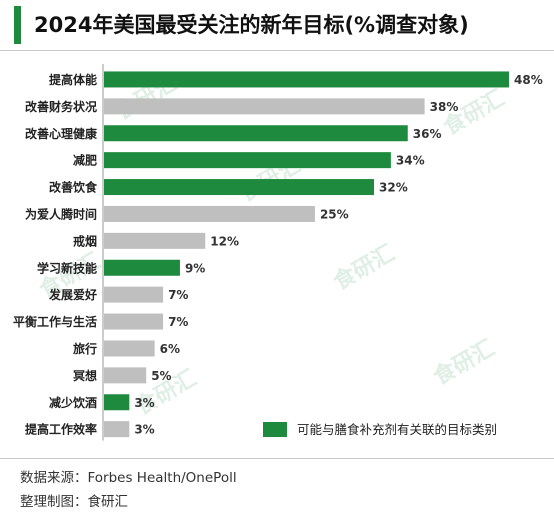  What do you see at coordinates (85, 375) in the screenshot?
I see `category-label: 冥想` at bounding box center [85, 375].